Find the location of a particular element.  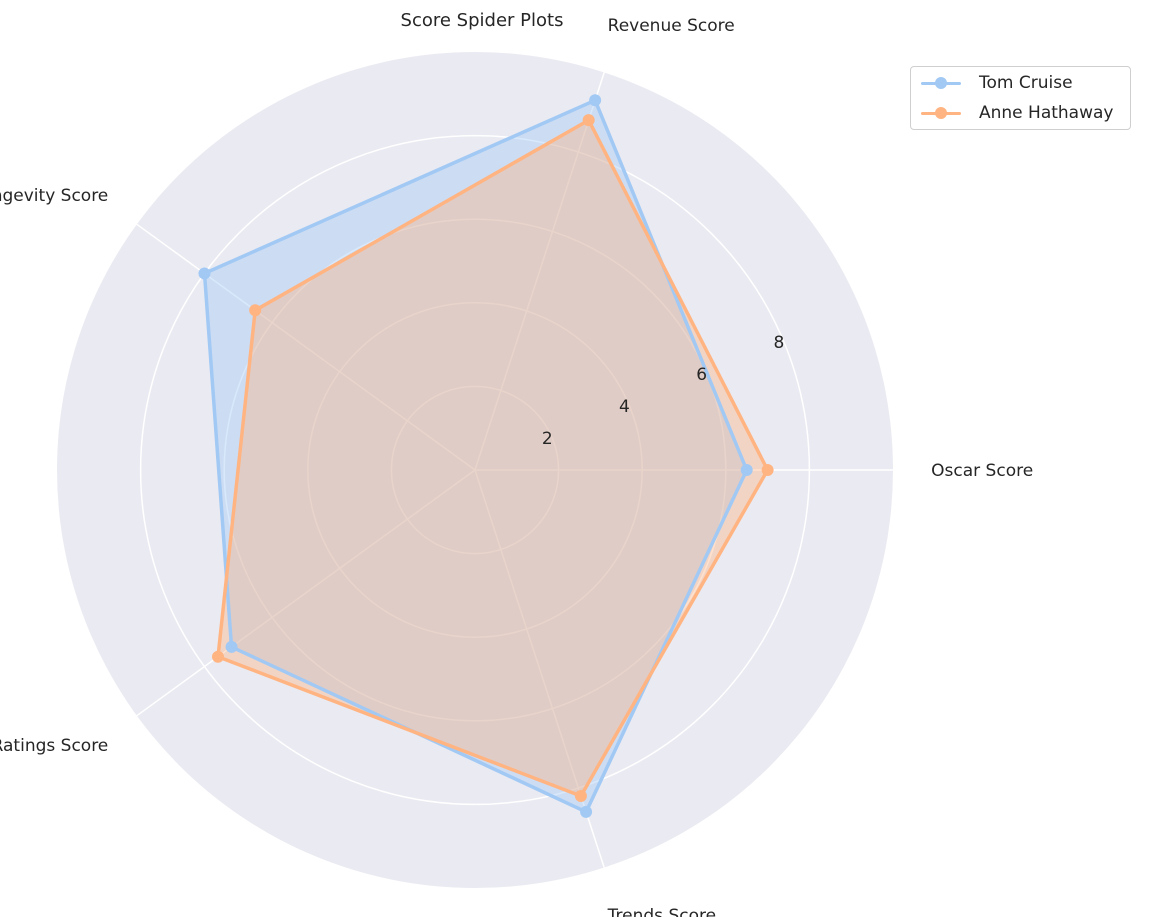

legend: Tom Cruise Anne Hathaway is located at coordinates (1020, 98).